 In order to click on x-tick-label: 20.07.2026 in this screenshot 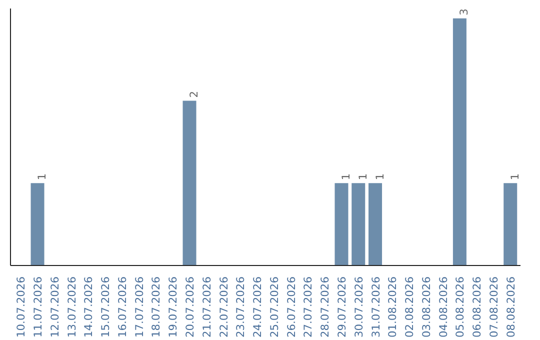, I will do `click(190, 307)`.